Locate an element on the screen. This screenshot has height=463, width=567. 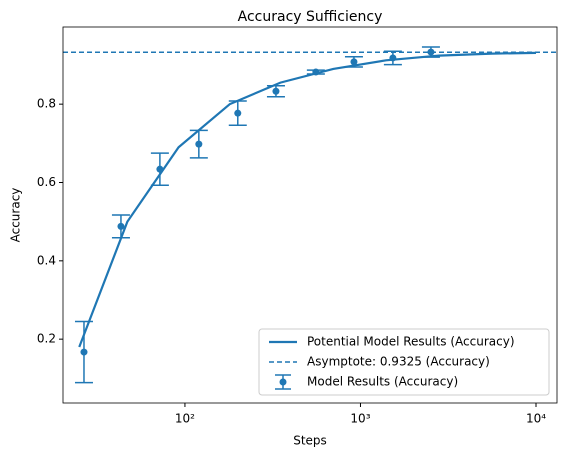
legend-box is located at coordinates (404, 362).